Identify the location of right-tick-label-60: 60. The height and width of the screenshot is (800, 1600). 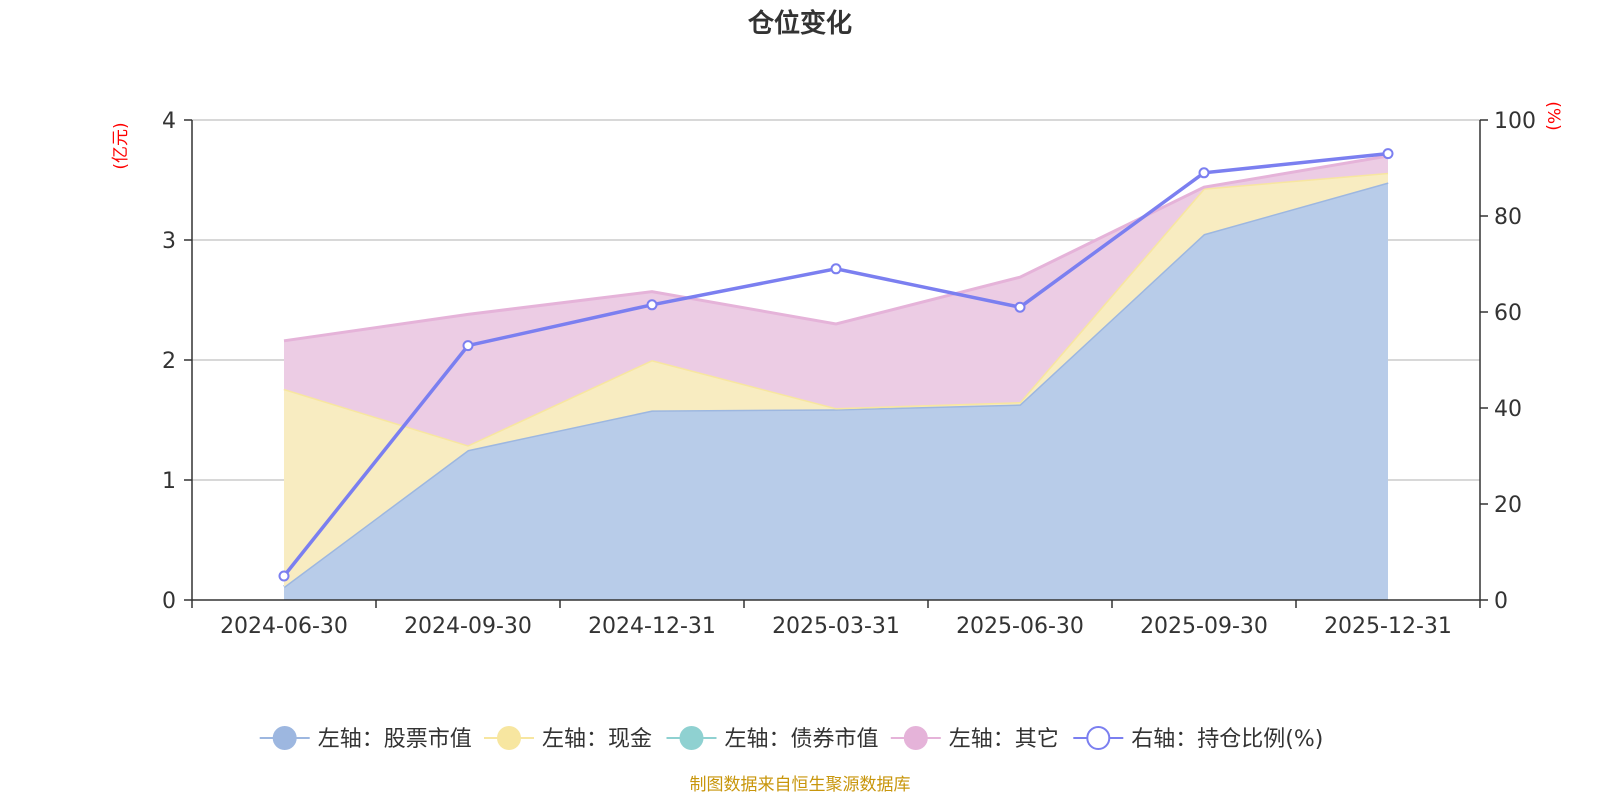
(1508, 313).